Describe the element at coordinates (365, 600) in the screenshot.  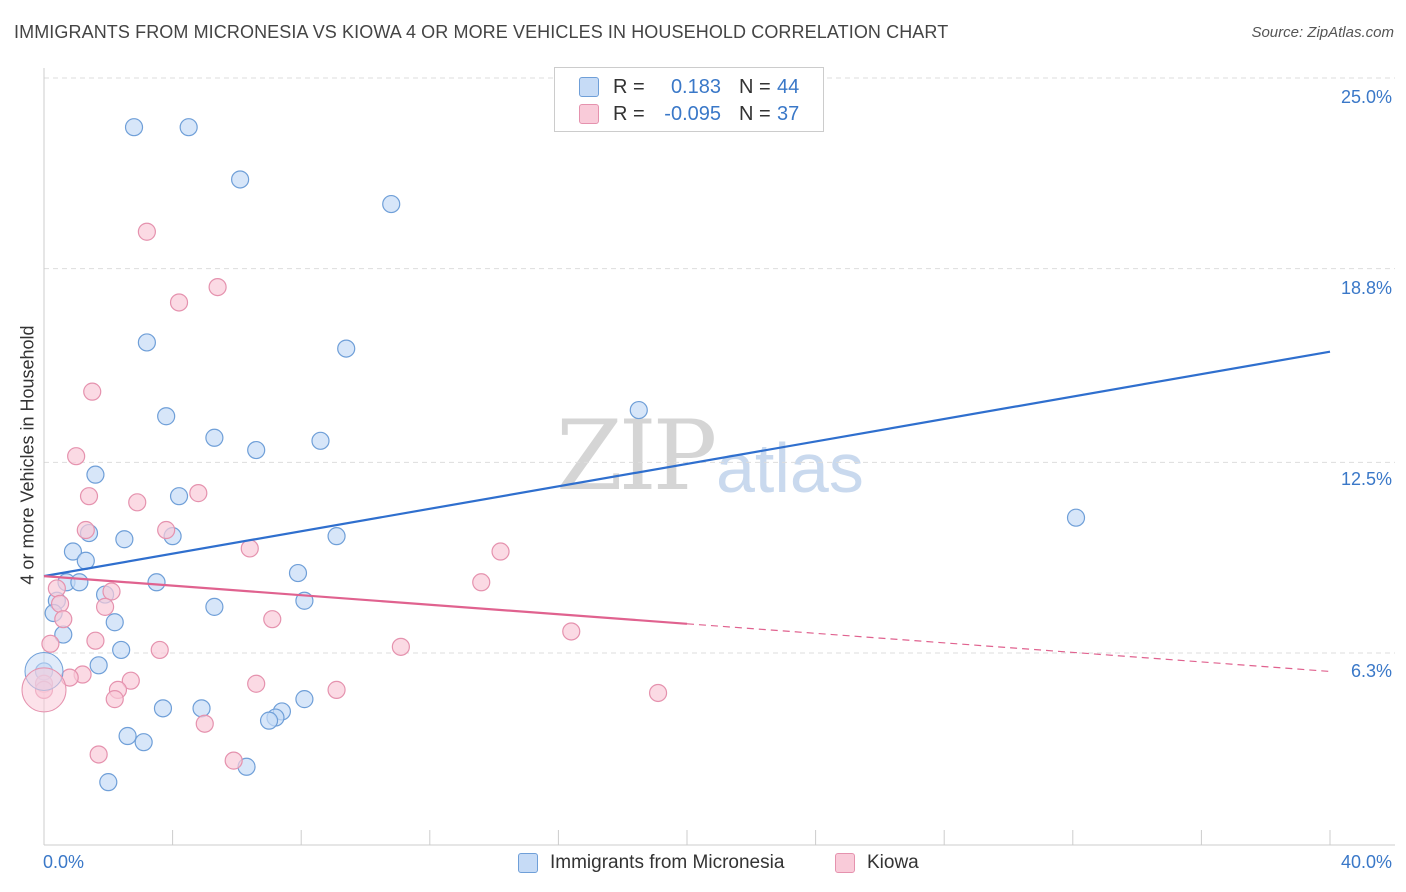
I see `trend-line-kiowa` at that location.